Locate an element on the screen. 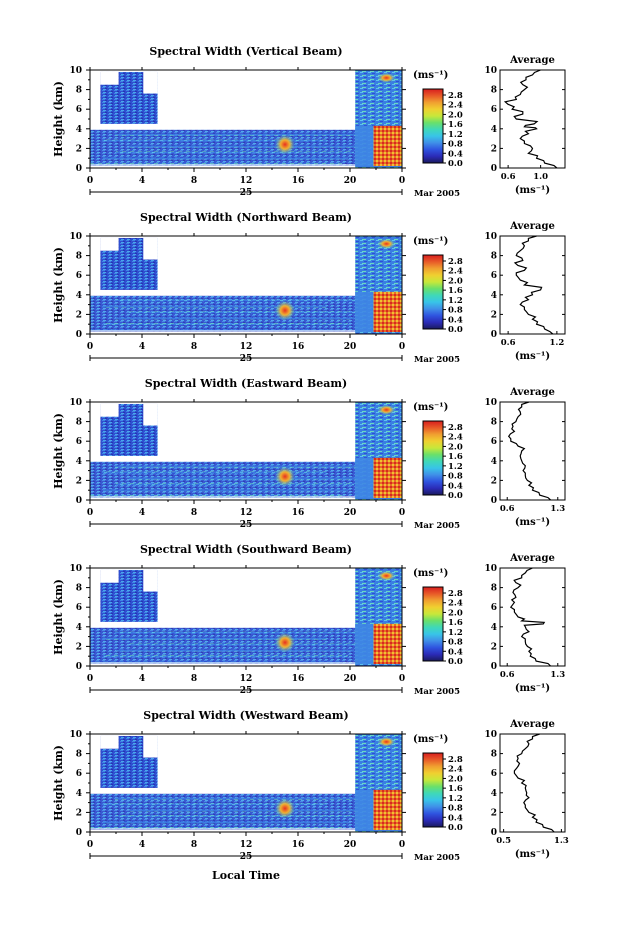  heatmap-upper-hotspot is located at coordinates (386, 77).